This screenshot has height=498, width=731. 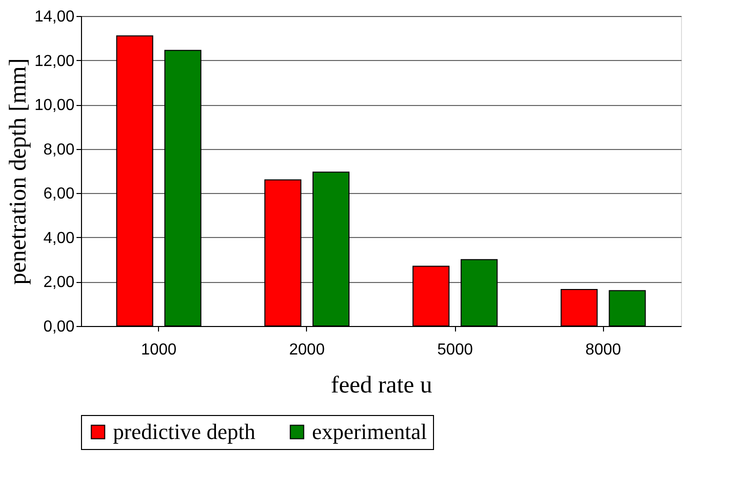 What do you see at coordinates (54, 61) in the screenshot?
I see `y-tick-label: 12,00` at bounding box center [54, 61].